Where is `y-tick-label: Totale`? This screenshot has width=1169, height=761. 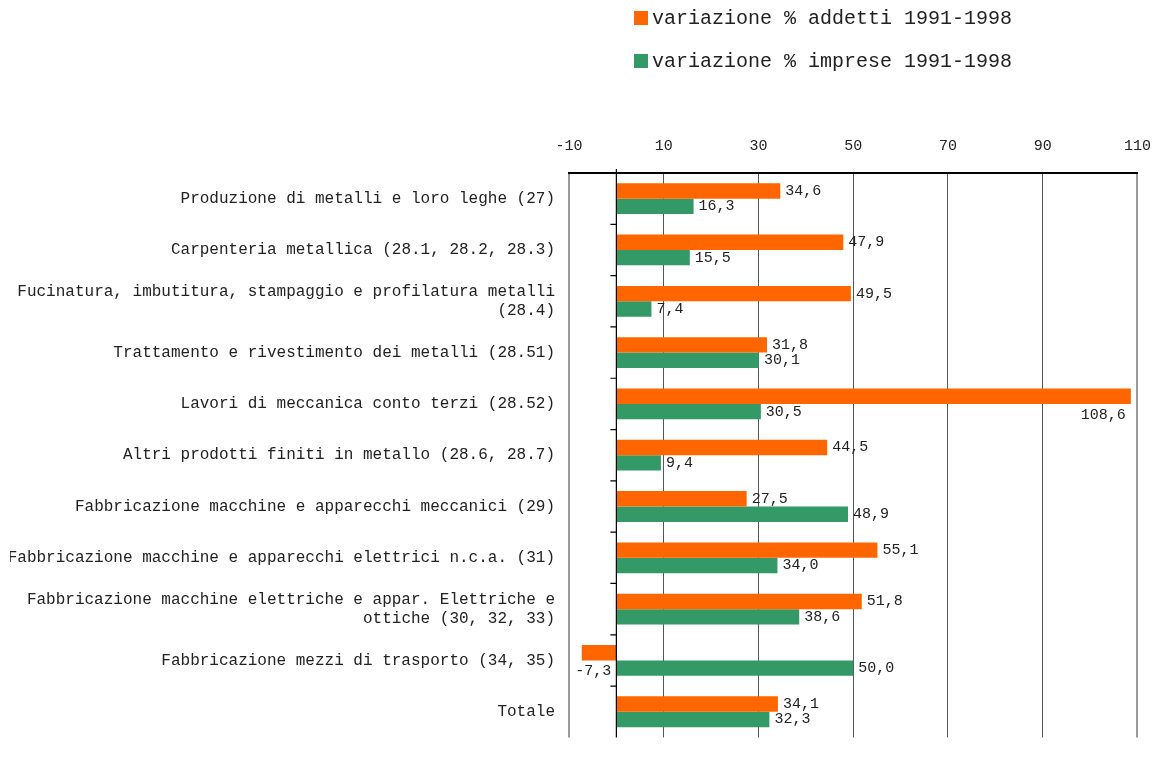
y-tick-label: Totale is located at coordinates (526, 711).